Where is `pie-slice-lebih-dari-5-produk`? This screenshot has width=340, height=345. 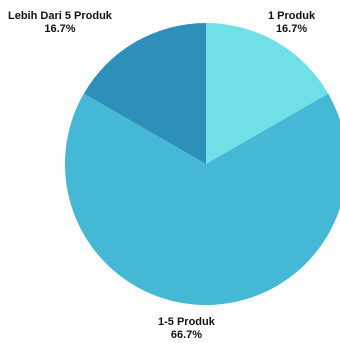
pie-slice-lebih-dari-5-produk is located at coordinates (144, 93).